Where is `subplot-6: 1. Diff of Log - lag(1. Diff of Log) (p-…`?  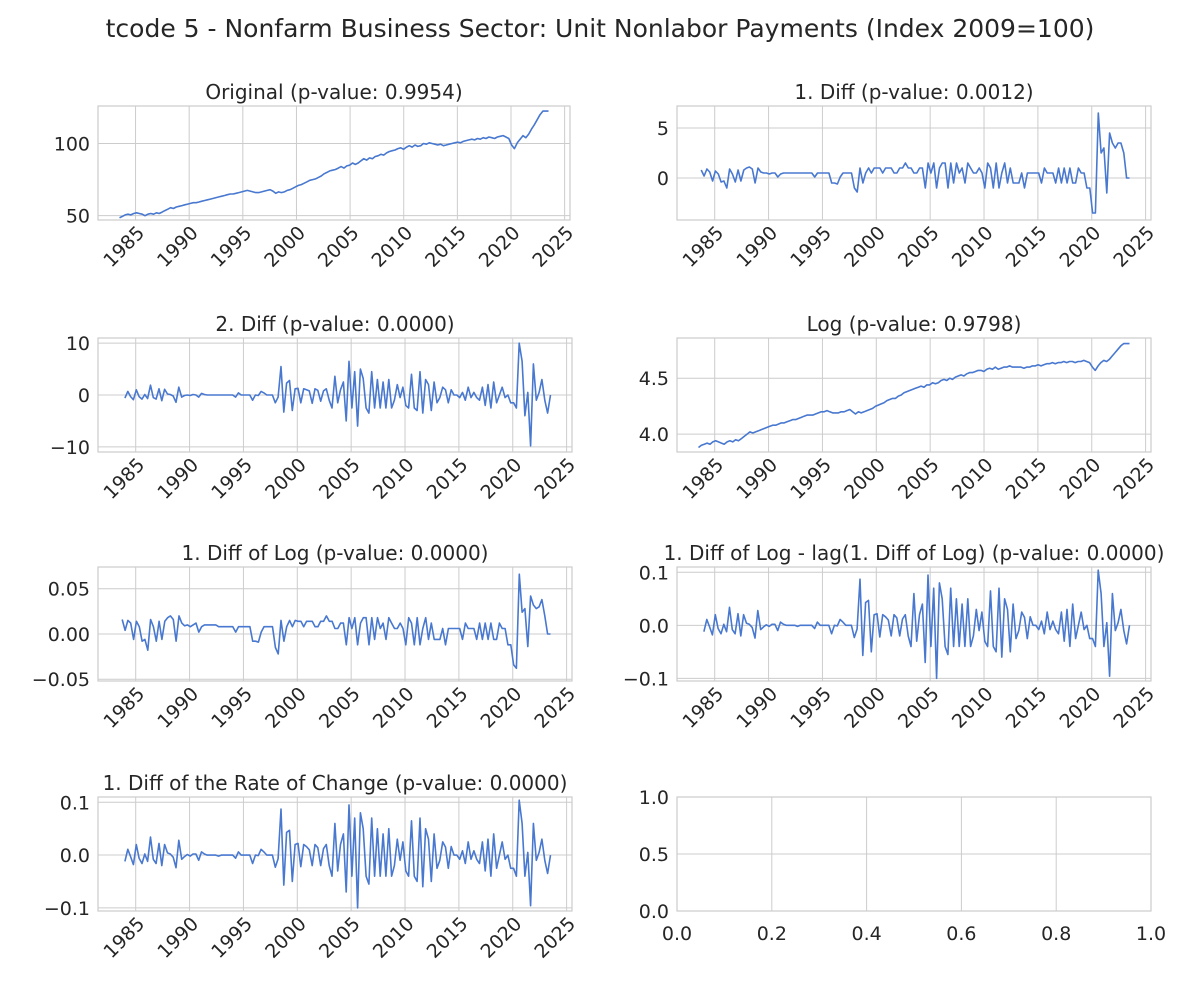 subplot-6: 1. Diff of Log - lag(1. Diff of Log) (p-… is located at coordinates (894, 637).